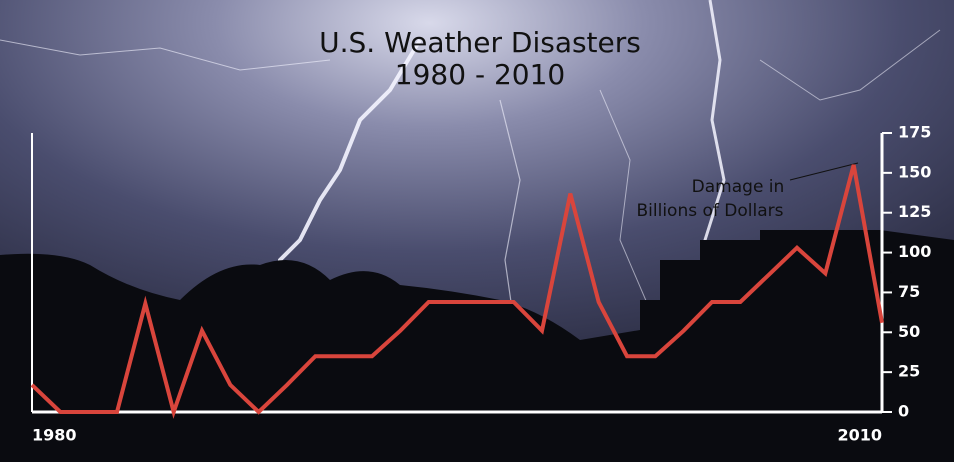  I want to click on chart-title: U.S. Weather Disasters, so click(480, 42).